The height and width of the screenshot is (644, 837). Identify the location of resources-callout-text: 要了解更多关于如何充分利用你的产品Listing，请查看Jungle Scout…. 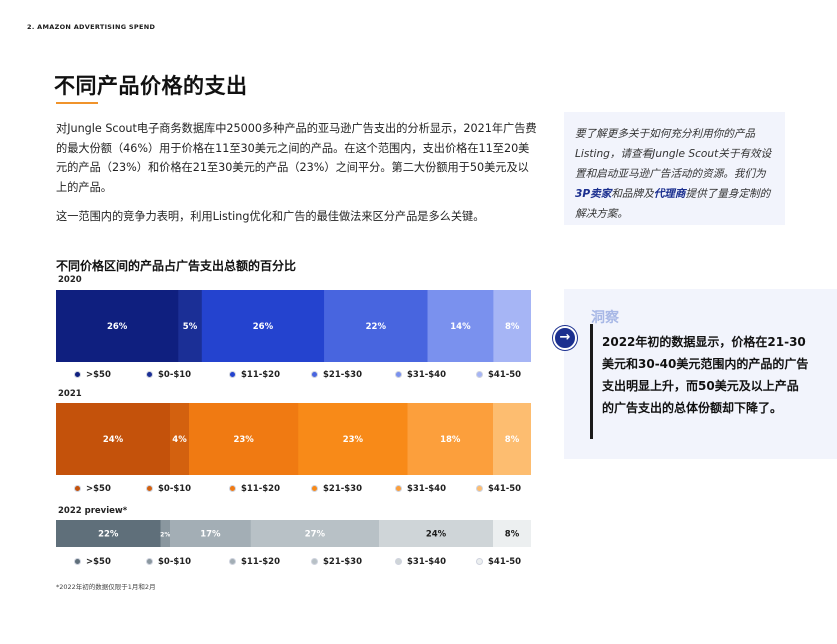
(673, 174).